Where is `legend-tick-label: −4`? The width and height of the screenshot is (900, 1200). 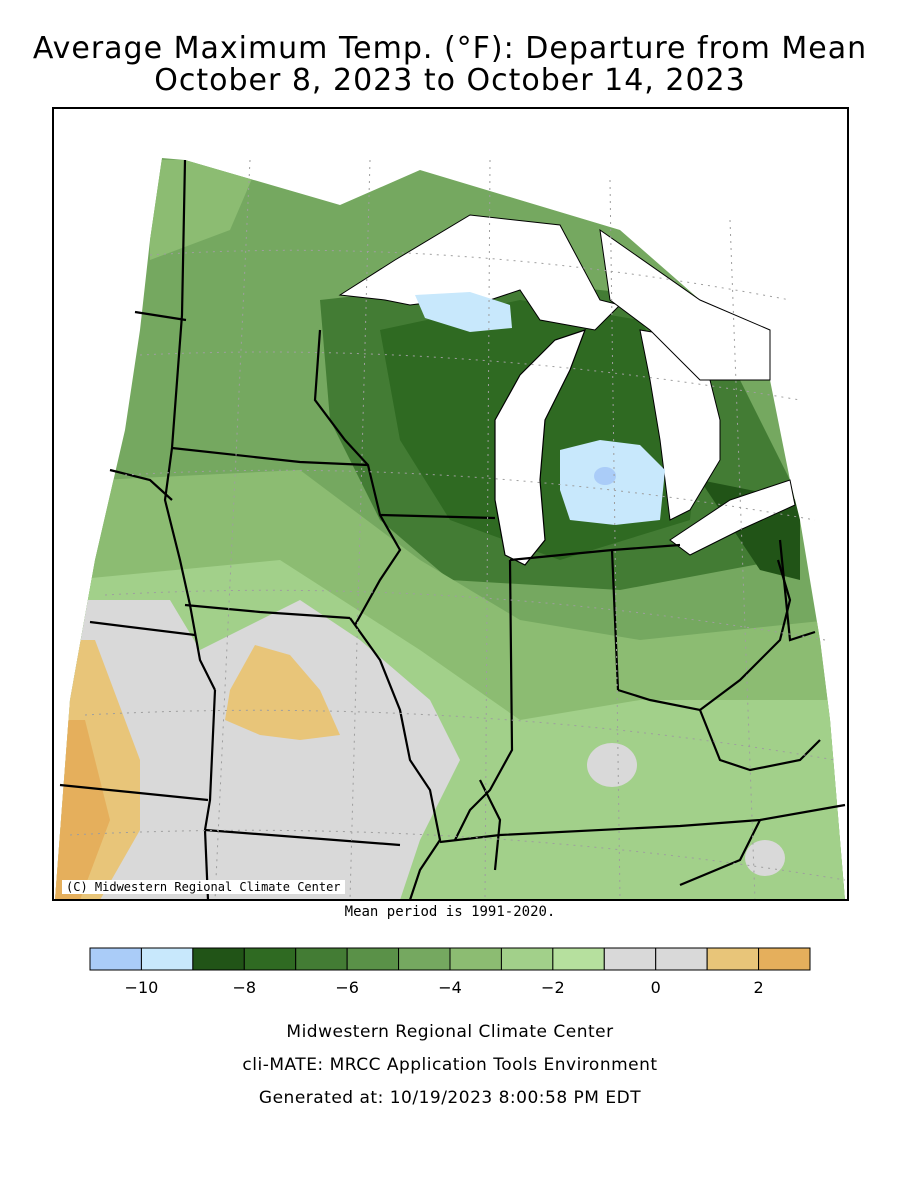
legend-tick-label: −4 is located at coordinates (450, 987).